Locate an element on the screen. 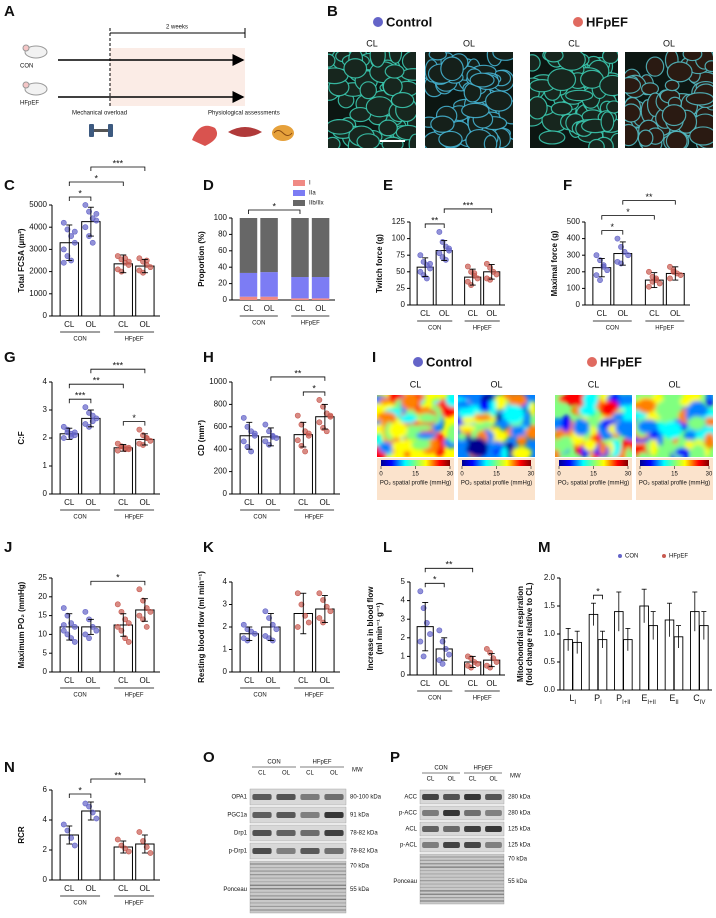 This screenshot has width=716, height=918. legend-swatch is located at coordinates (299, 203).